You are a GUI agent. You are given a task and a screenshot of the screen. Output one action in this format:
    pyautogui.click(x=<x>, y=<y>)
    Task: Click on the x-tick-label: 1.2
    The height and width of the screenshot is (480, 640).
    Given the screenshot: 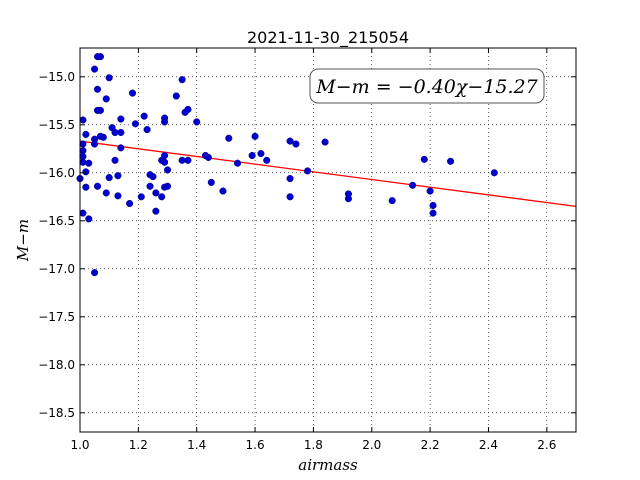 What is the action you would take?
    pyautogui.click(x=138, y=445)
    